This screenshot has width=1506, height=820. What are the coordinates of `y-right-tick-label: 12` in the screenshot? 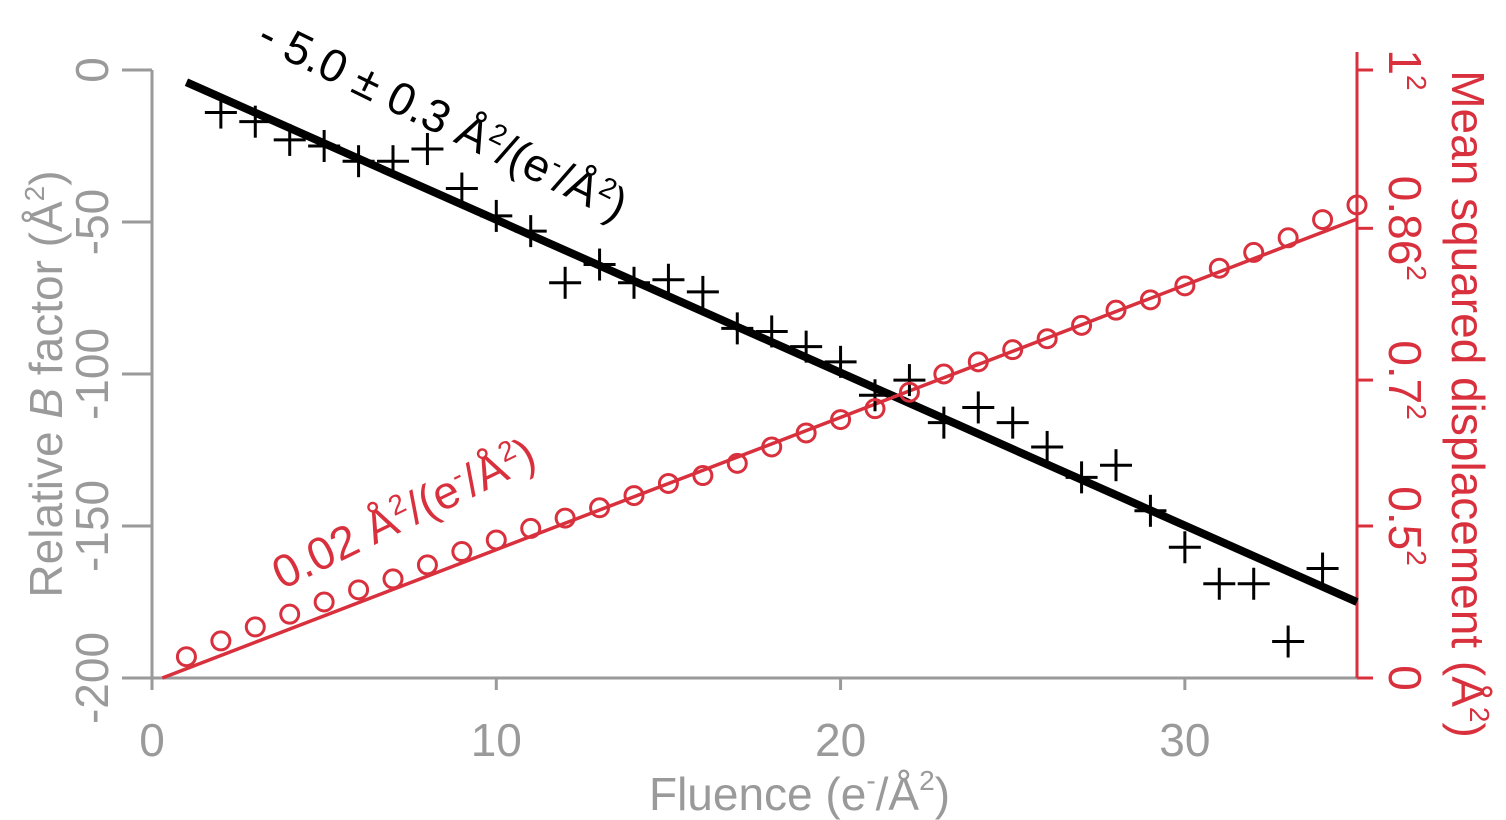 It's located at (1405, 69).